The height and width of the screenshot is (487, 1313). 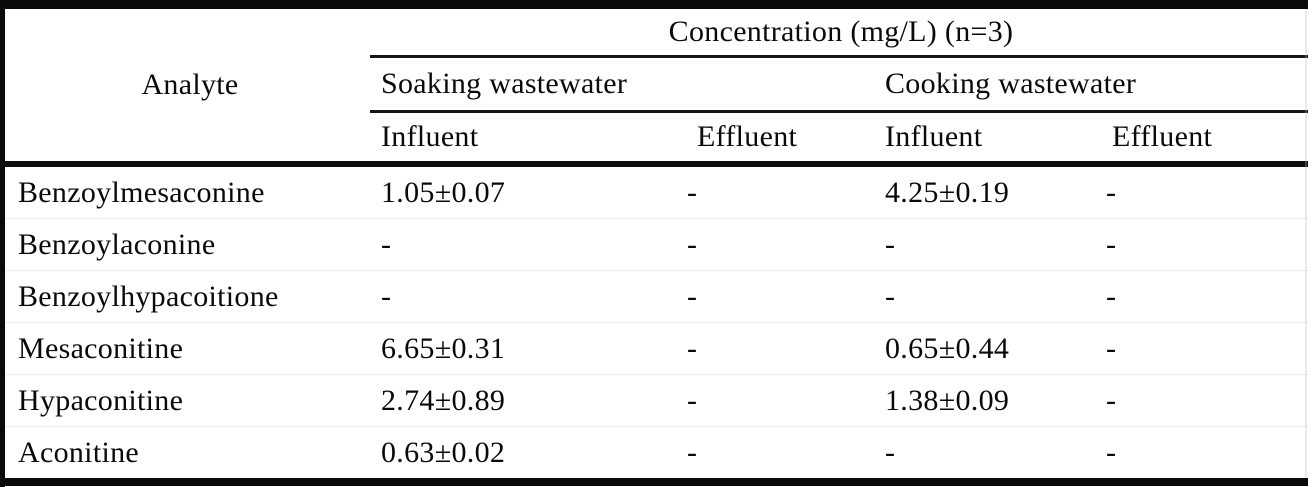 I want to click on table-bottom-border, so click(x=654, y=482).